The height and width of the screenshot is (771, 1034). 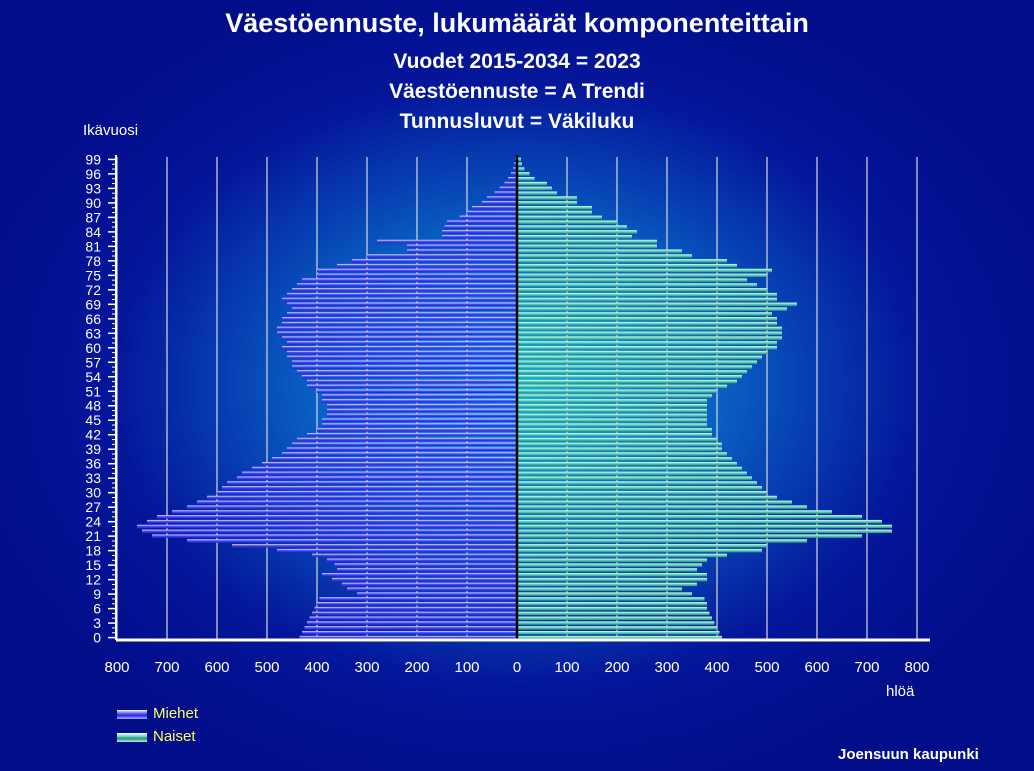 I want to click on y-tick-label: 36, so click(x=93, y=464).